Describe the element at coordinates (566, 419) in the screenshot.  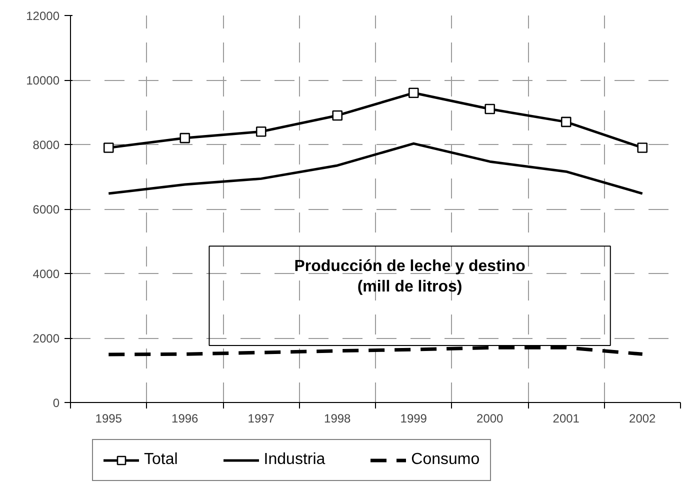
I see `x-tick-label: 2001` at that location.